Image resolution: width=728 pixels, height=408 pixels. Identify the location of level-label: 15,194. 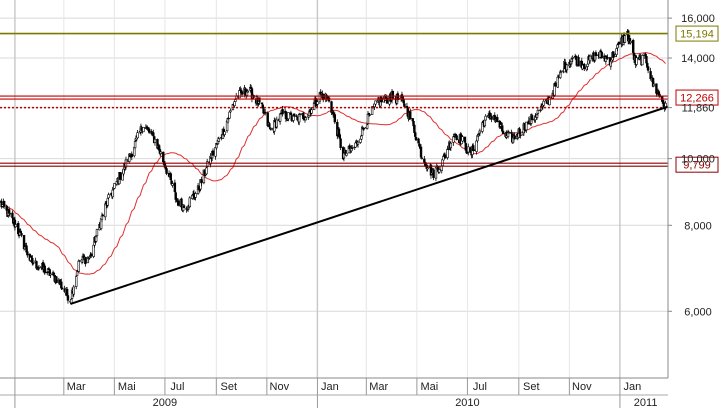
(697, 35).